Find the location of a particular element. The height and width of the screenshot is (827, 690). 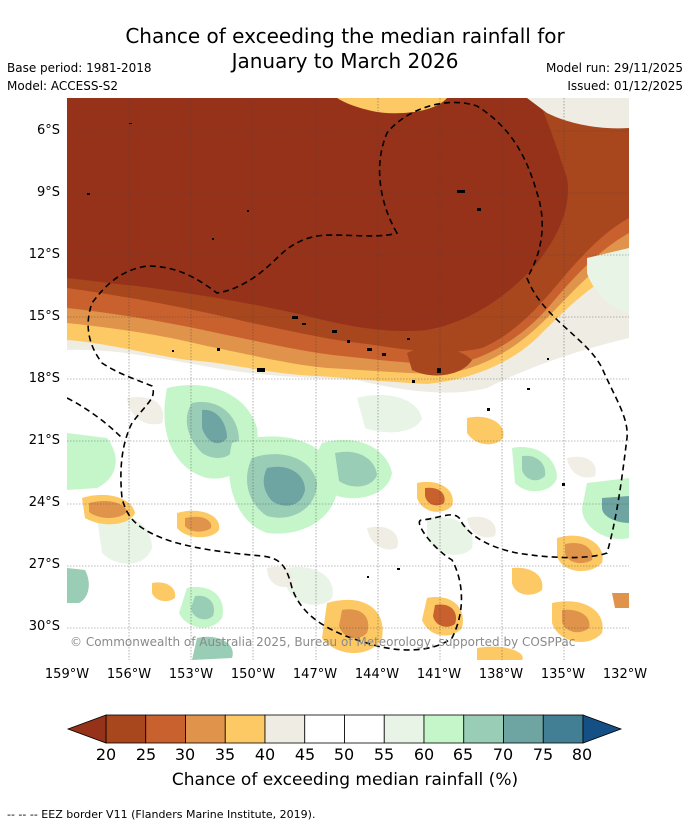

lat-label-9s: 9°S is located at coordinates (48, 192).